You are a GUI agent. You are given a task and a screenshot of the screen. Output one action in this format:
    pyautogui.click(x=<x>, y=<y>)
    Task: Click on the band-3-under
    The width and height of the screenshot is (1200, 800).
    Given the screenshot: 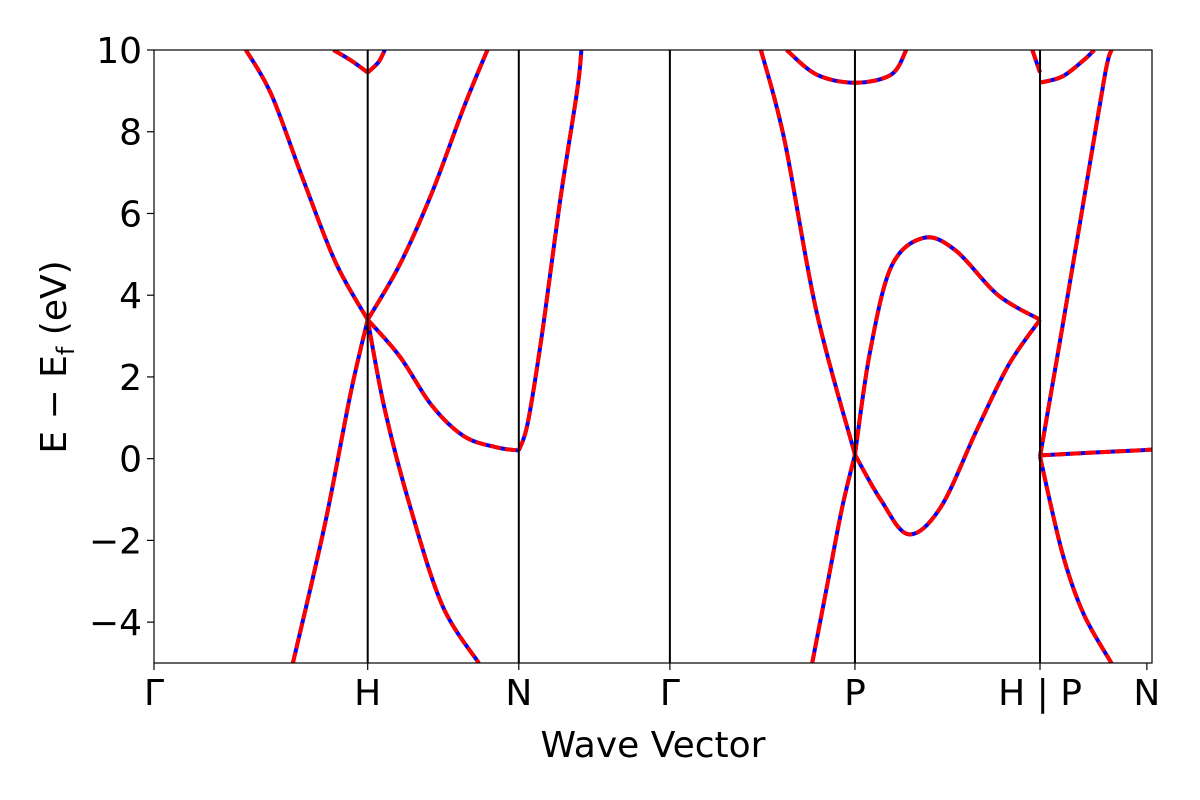 What is the action you would take?
    pyautogui.click(x=423, y=491)
    